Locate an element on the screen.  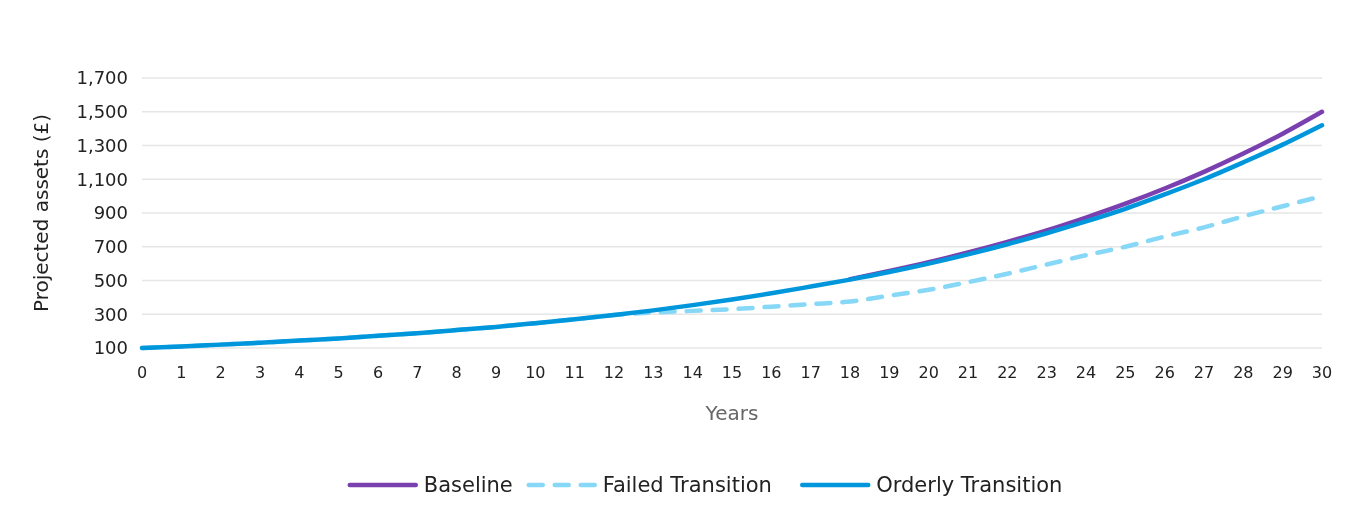
y-tick-label: 500 is located at coordinates (110, 280).